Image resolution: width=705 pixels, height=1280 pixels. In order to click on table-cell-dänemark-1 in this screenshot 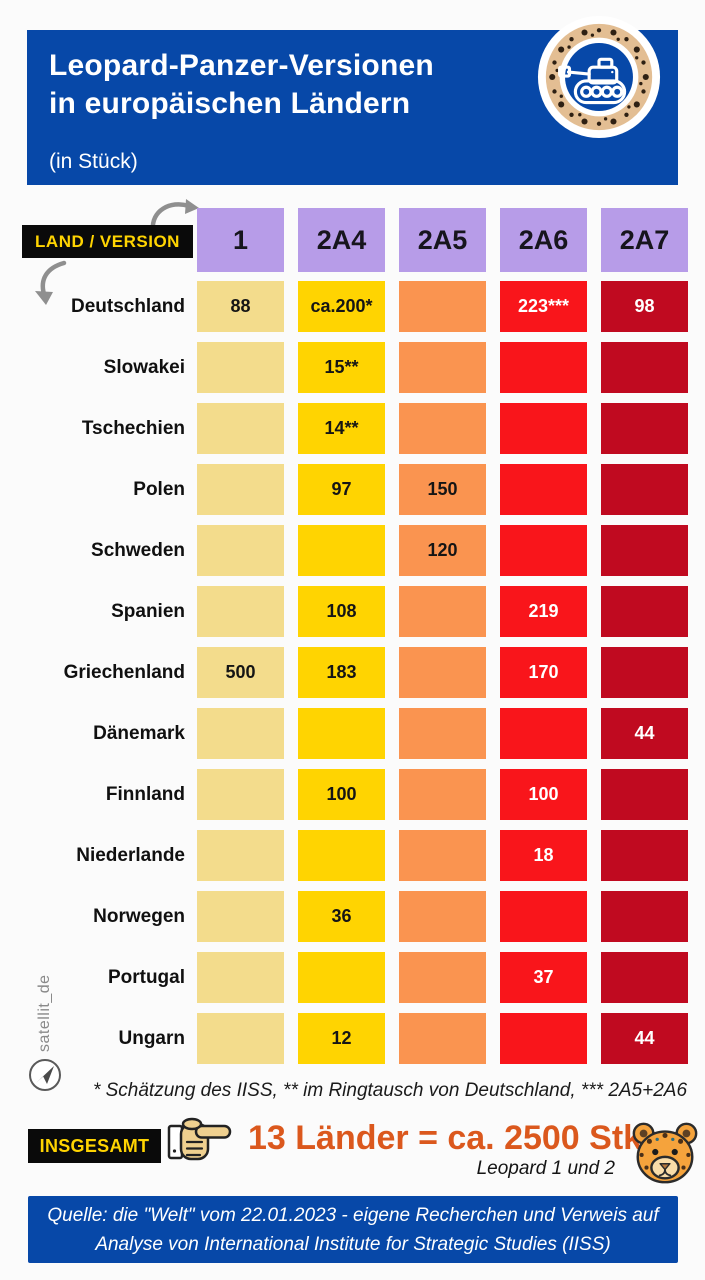, I will do `click(240, 733)`.